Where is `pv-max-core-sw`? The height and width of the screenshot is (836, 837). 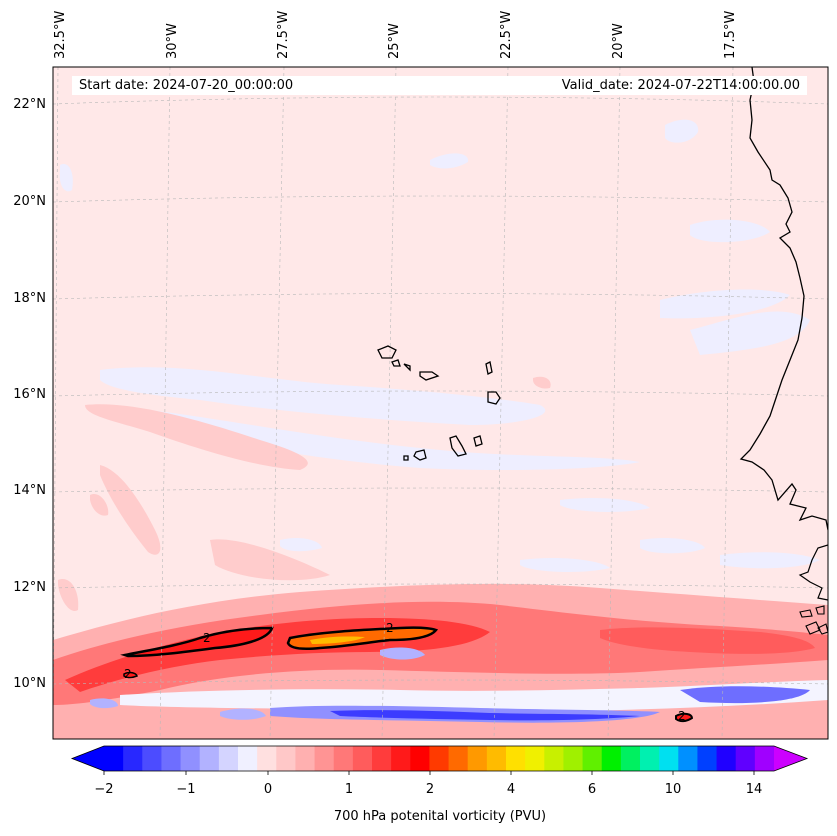
pv-max-core-sw is located at coordinates (130, 675).